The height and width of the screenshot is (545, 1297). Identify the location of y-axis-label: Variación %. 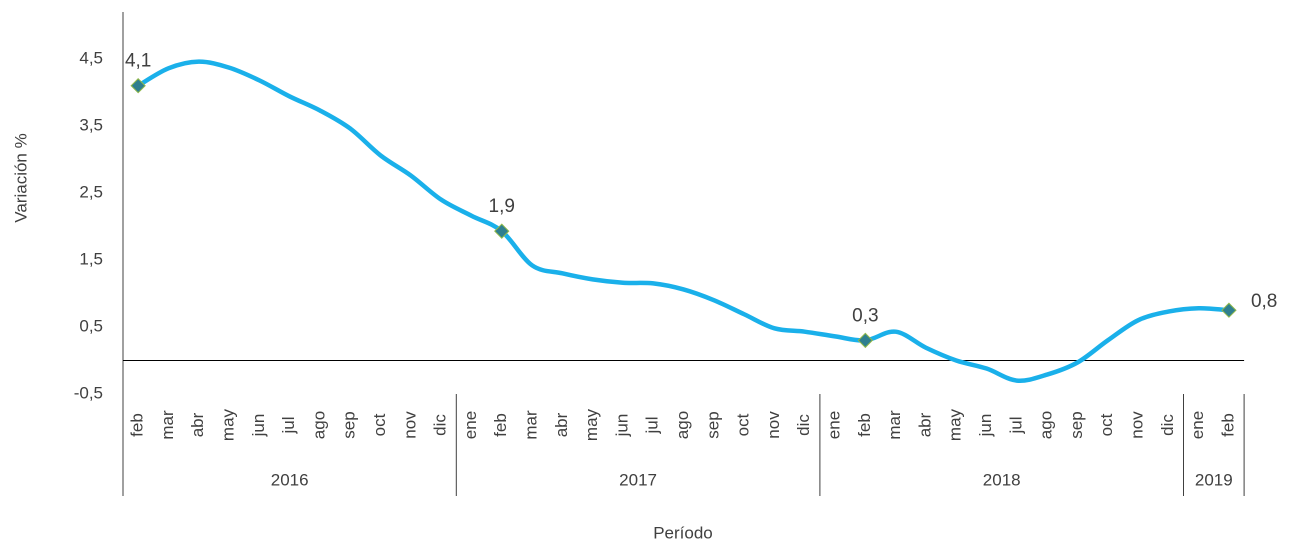
(20, 177).